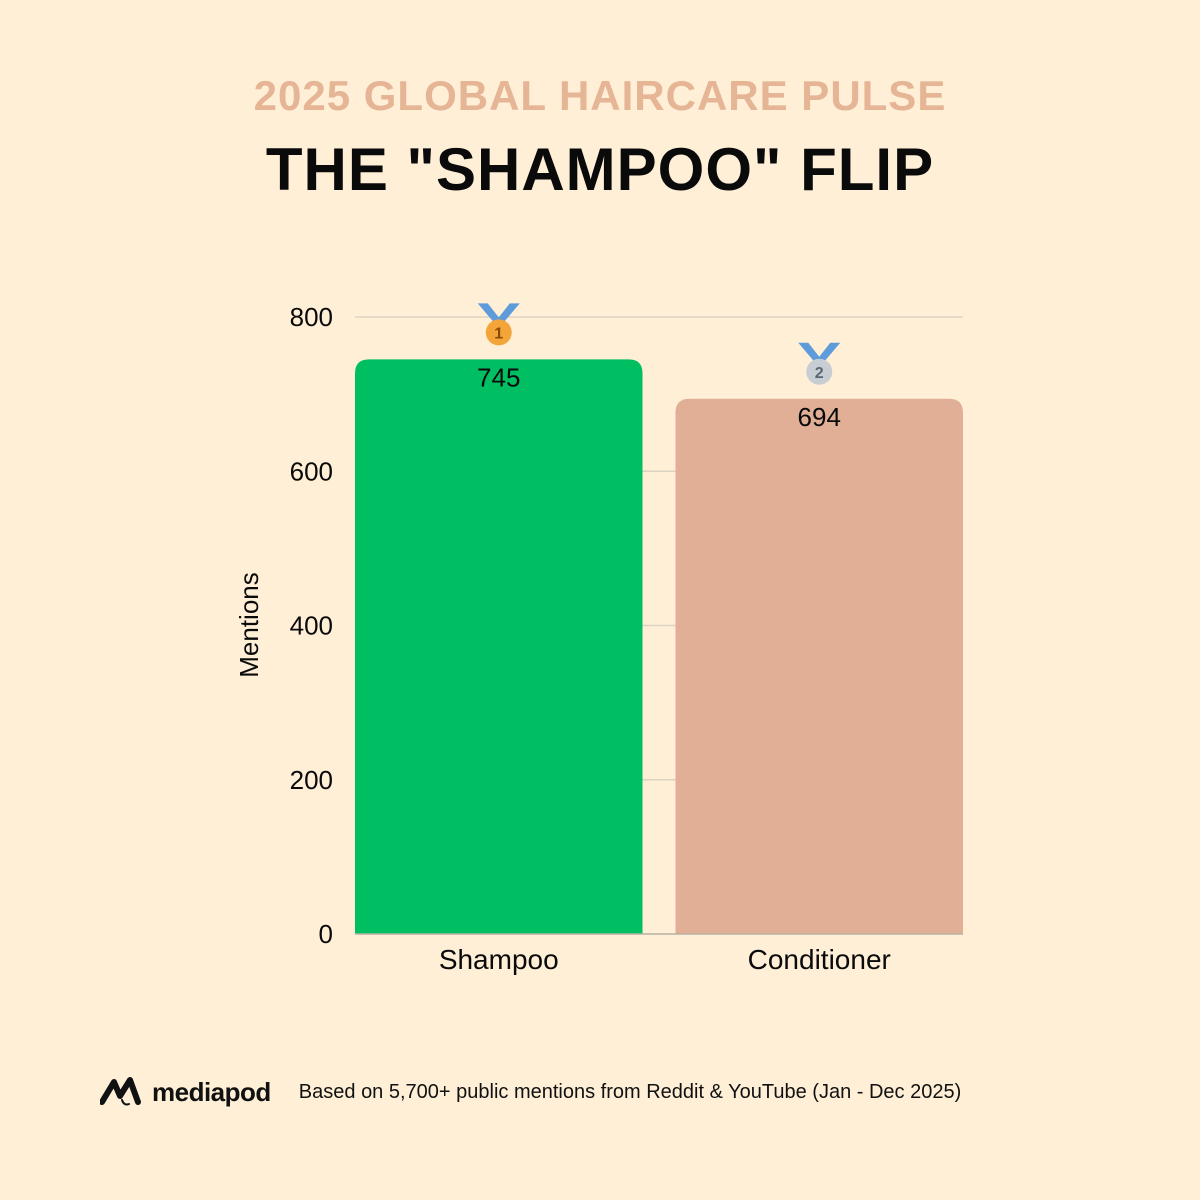  What do you see at coordinates (311, 471) in the screenshot?
I see `y-tick-label: 600` at bounding box center [311, 471].